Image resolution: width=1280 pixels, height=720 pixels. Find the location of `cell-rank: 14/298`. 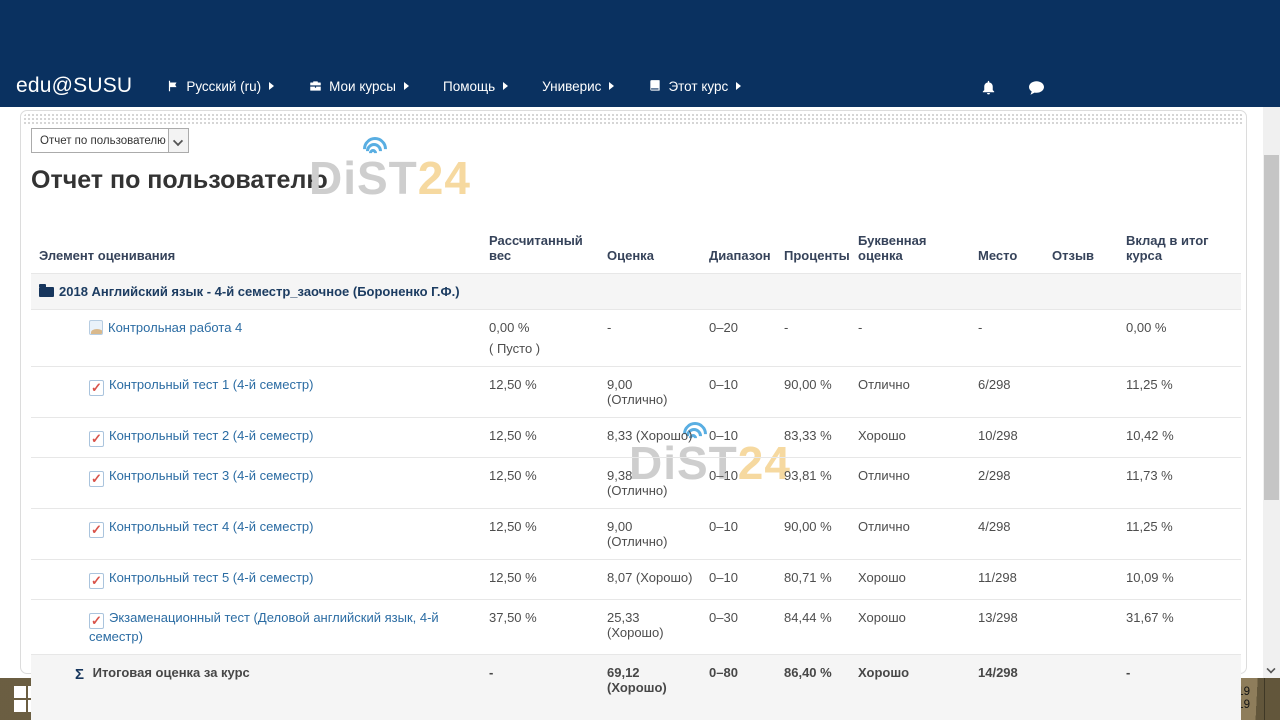

cell-rank: 14/298 is located at coordinates (1007, 687).